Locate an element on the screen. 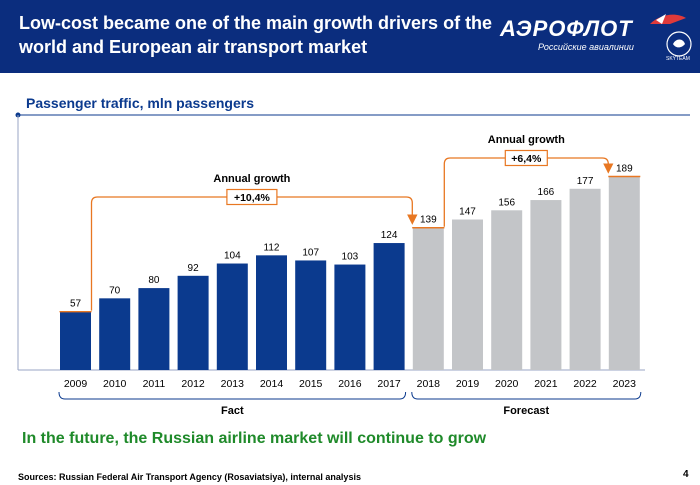  bar-2018 is located at coordinates (428, 298).